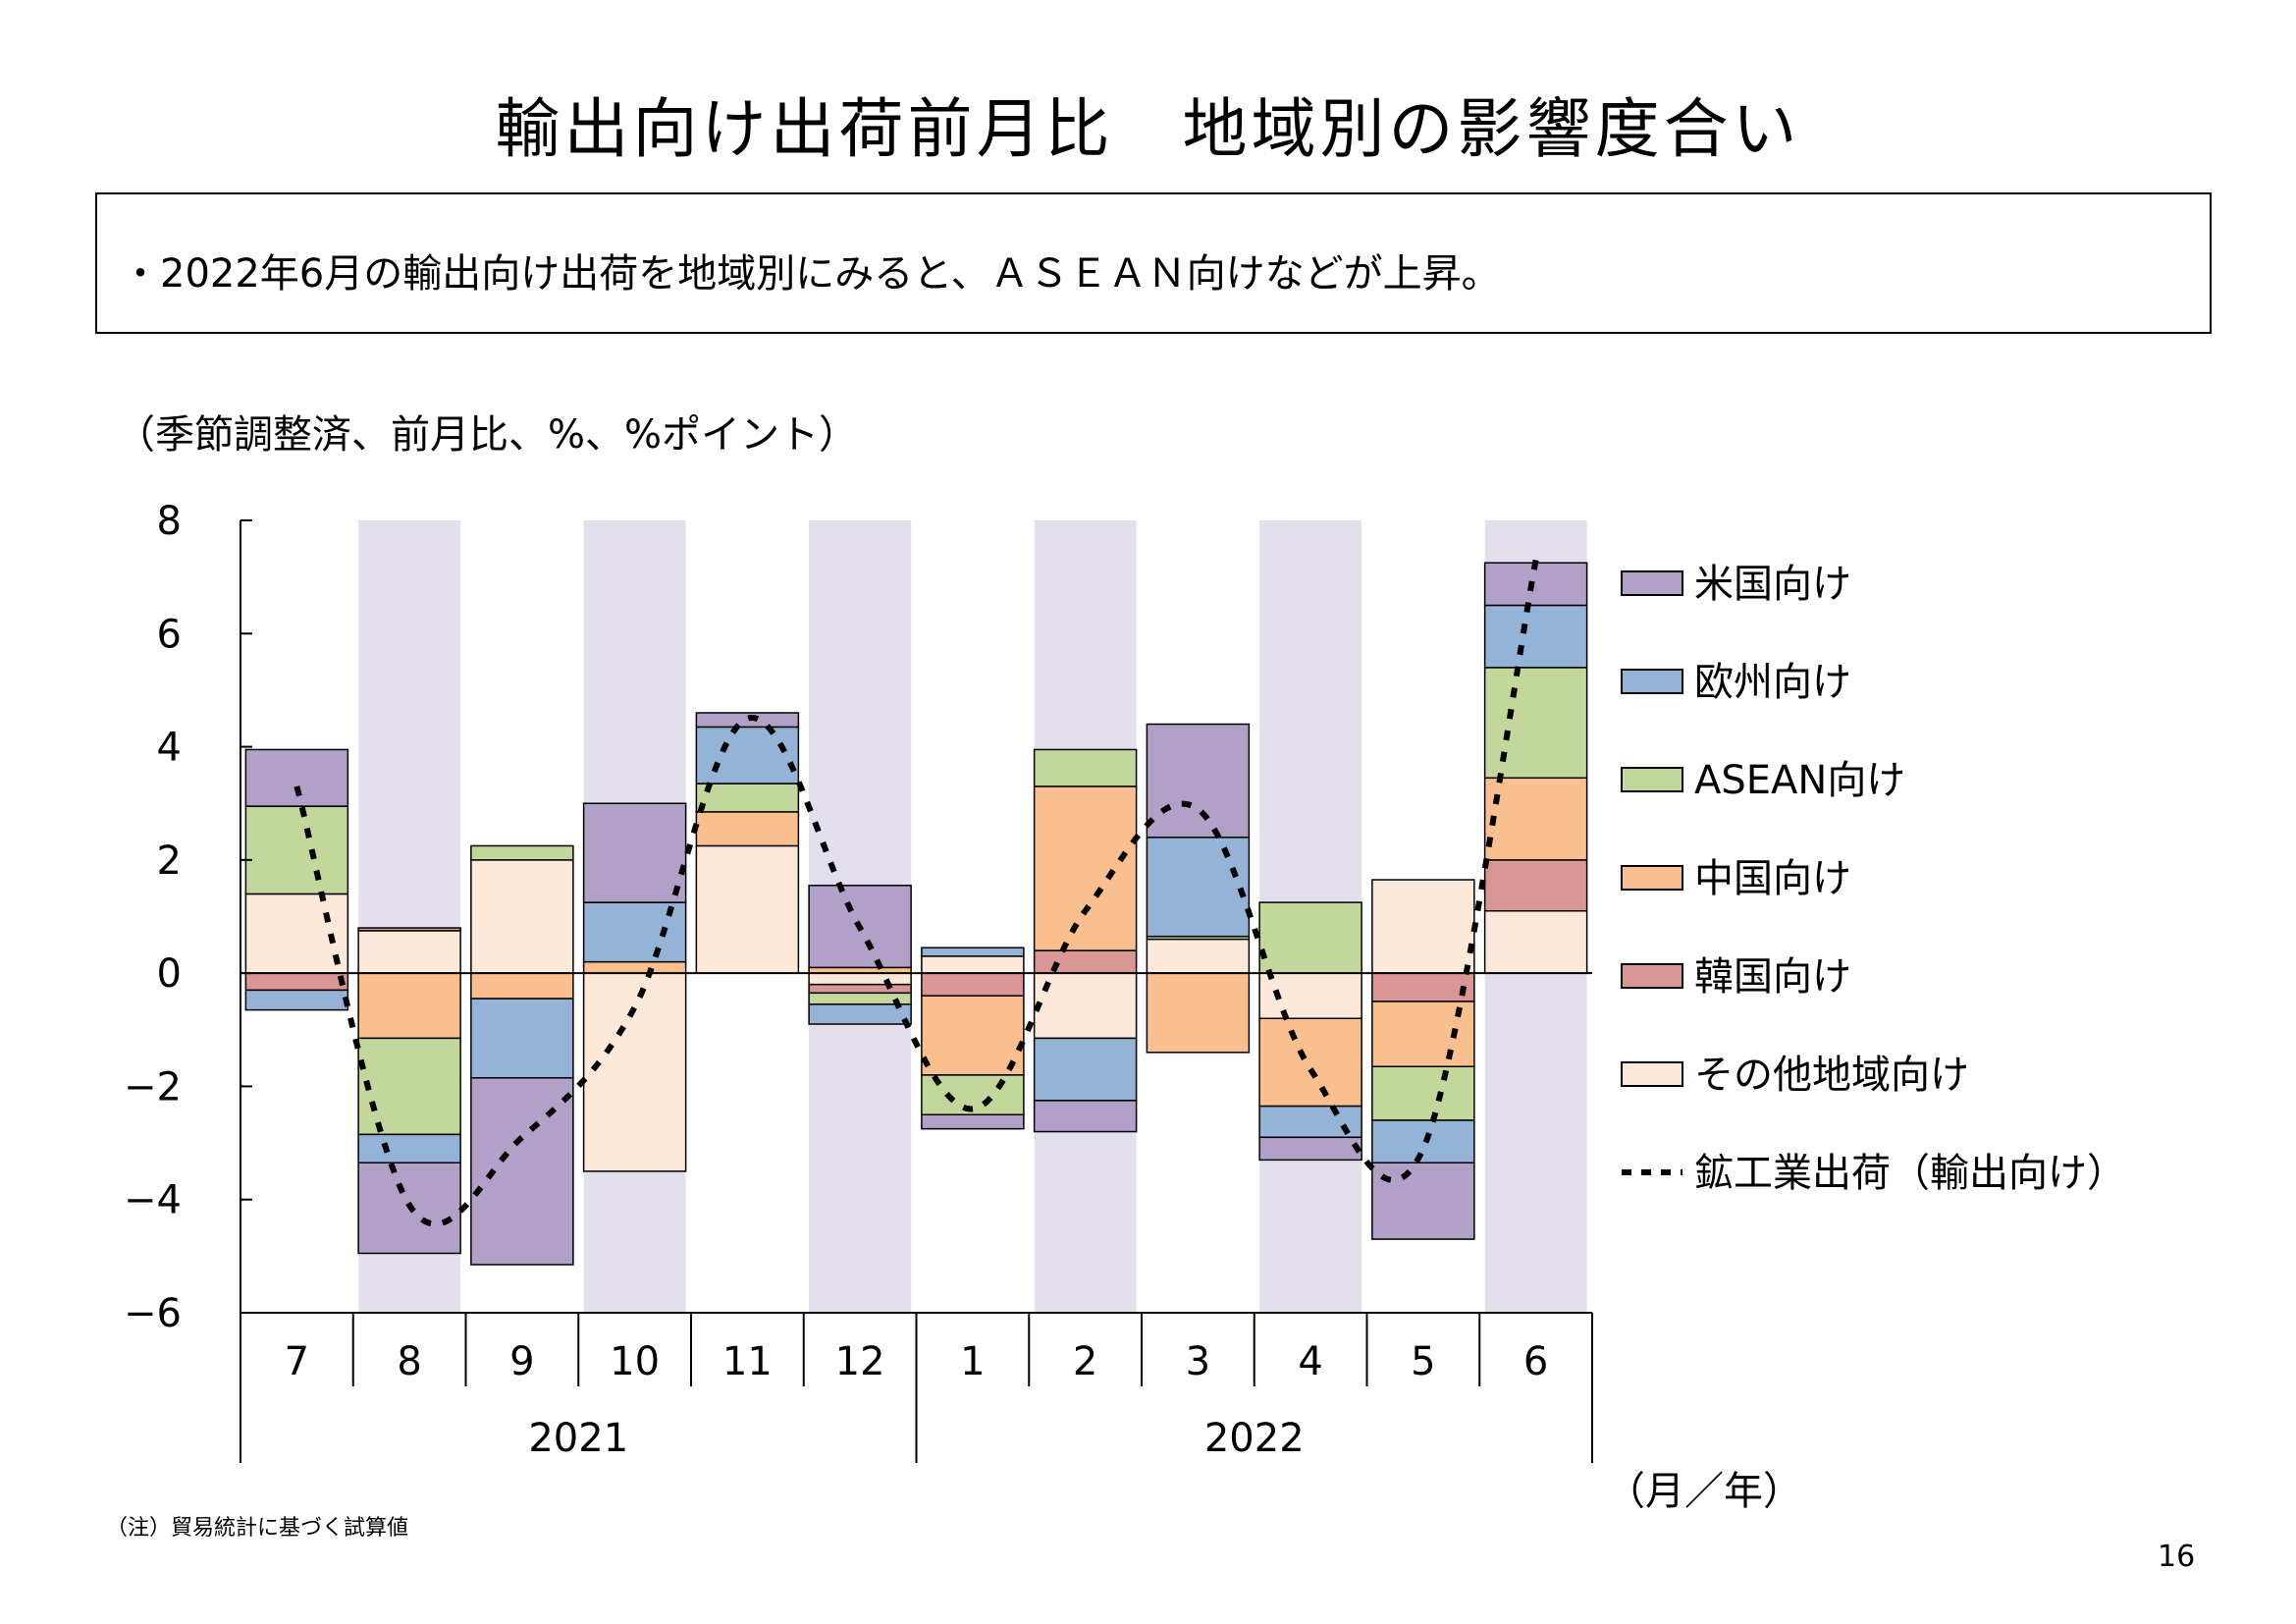 Image resolution: width=2296 pixels, height=1624 pixels. What do you see at coordinates (973, 1361) in the screenshot?
I see `x-tick-label: 1` at bounding box center [973, 1361].